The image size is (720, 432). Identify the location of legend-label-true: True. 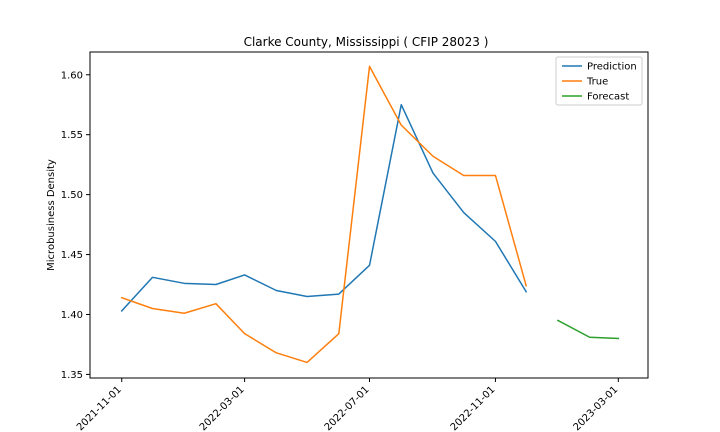
(597, 82).